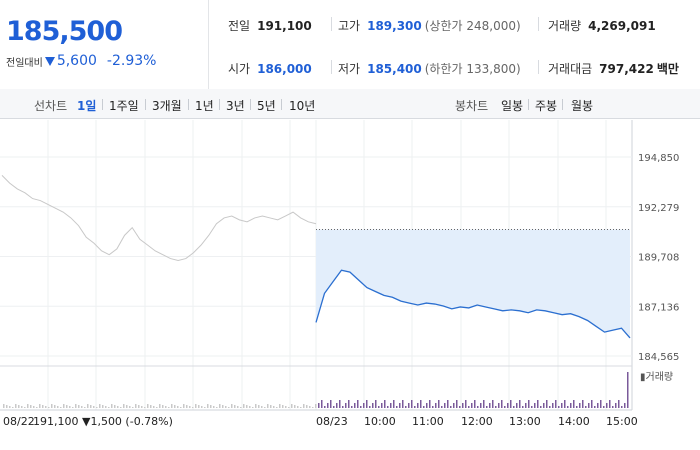 Image resolution: width=700 pixels, height=450 pixels. What do you see at coordinates (302, 106) in the screenshot?
I see `tab-10year: 10년` at bounding box center [302, 106].